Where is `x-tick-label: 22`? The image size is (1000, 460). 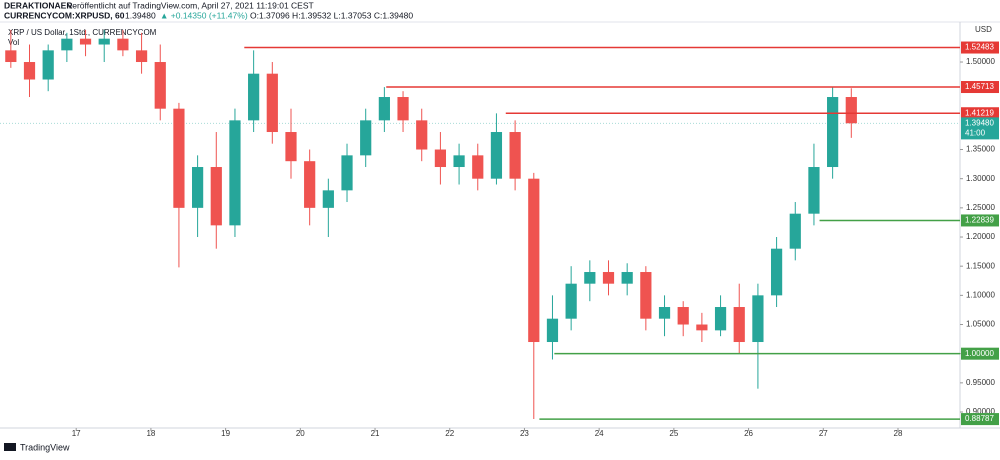
x-tick-label: 22 is located at coordinates (449, 433).